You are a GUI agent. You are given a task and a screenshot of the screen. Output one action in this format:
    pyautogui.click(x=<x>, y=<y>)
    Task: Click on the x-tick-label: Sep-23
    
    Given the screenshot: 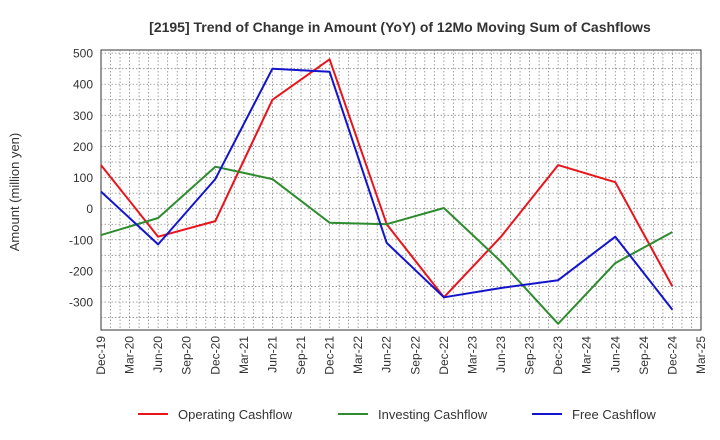 What is the action you would take?
    pyautogui.click(x=530, y=355)
    